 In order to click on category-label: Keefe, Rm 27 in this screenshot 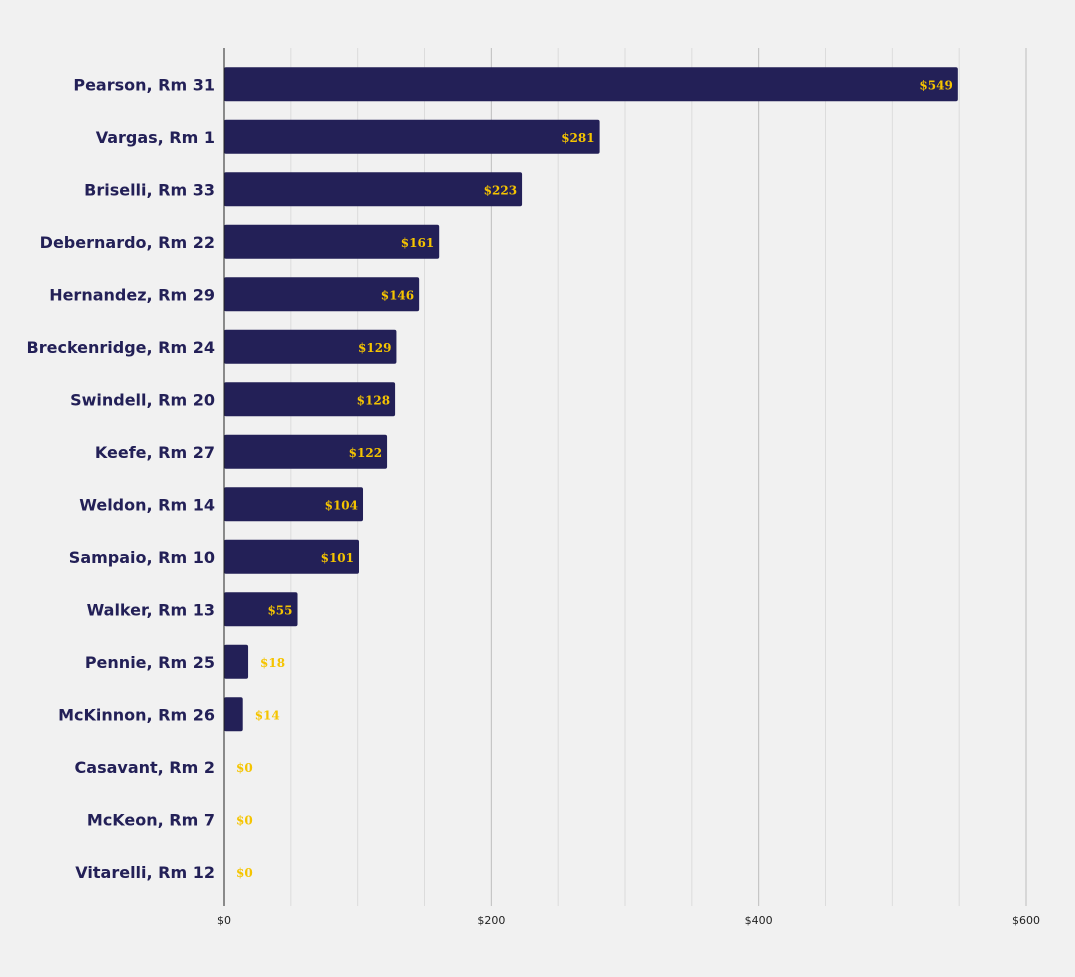, I will do `click(155, 452)`.